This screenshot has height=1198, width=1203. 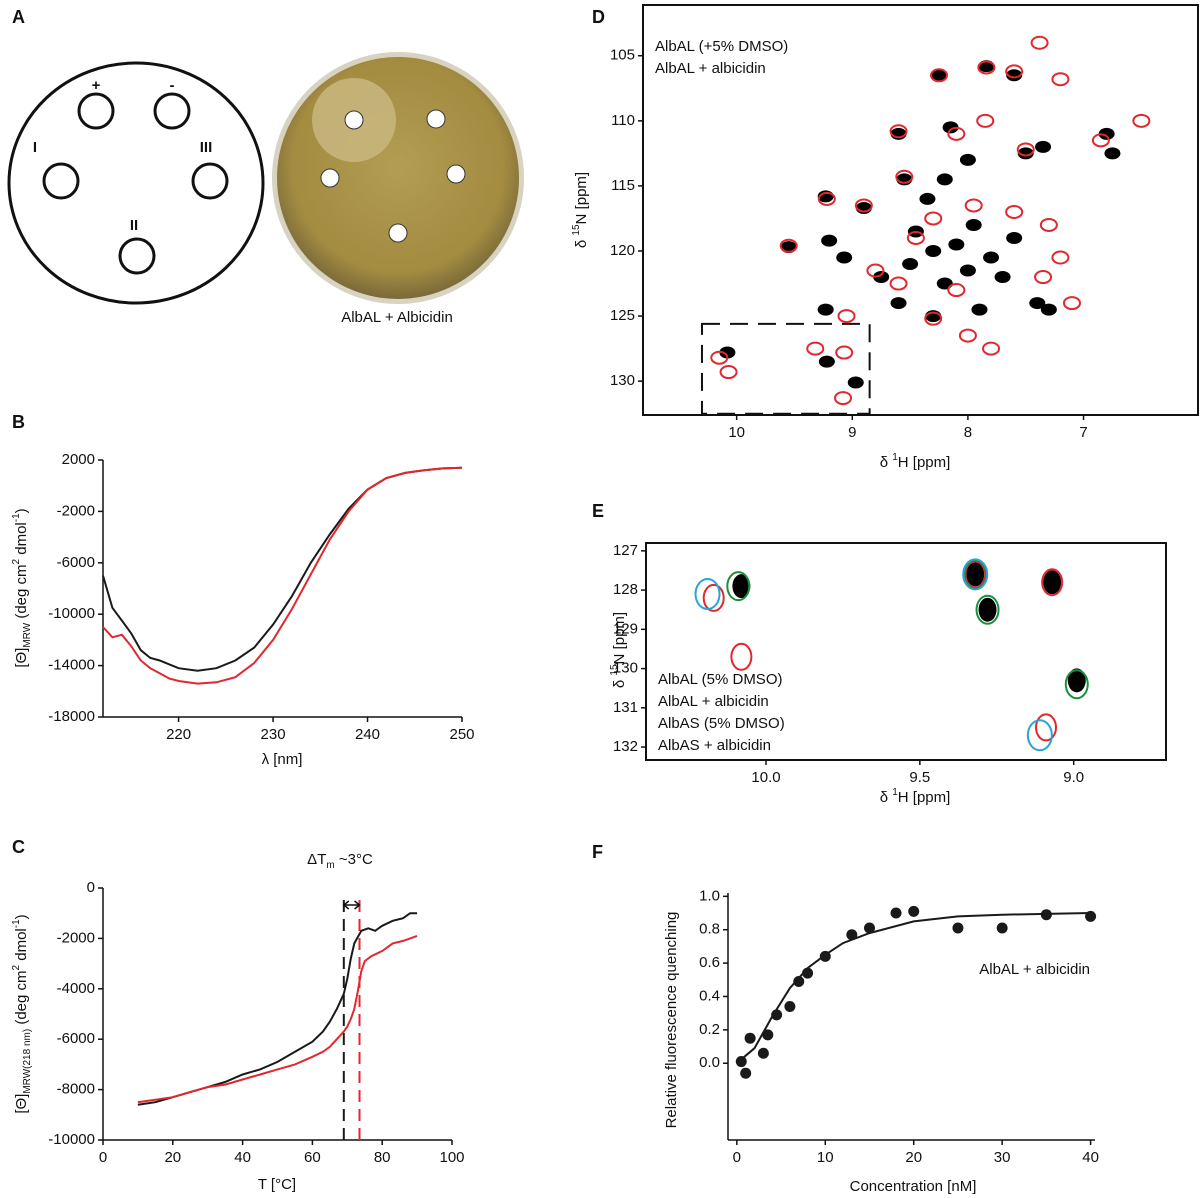 I want to click on y-tick-label: 0.8, so click(x=709, y=929).